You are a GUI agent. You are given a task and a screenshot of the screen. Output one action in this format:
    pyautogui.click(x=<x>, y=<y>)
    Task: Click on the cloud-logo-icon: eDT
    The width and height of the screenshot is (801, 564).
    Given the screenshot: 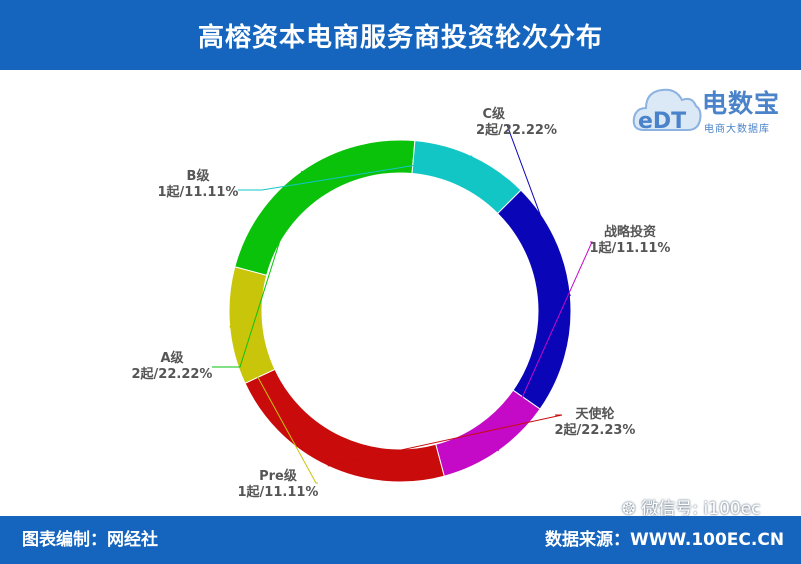 What is the action you would take?
    pyautogui.click(x=667, y=111)
    